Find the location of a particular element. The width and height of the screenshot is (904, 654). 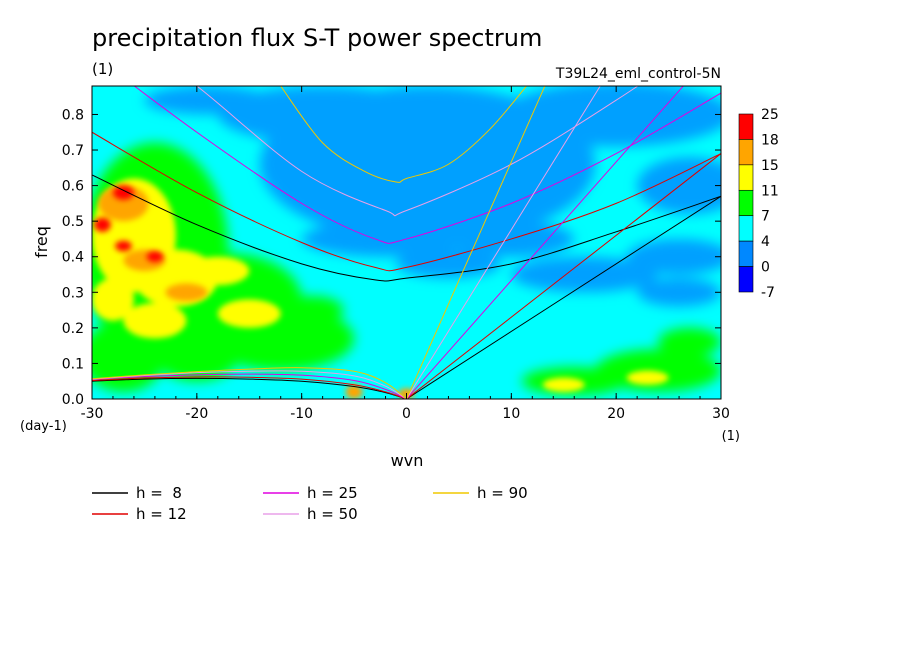

legend-label: h = 25 is located at coordinates (332, 493).